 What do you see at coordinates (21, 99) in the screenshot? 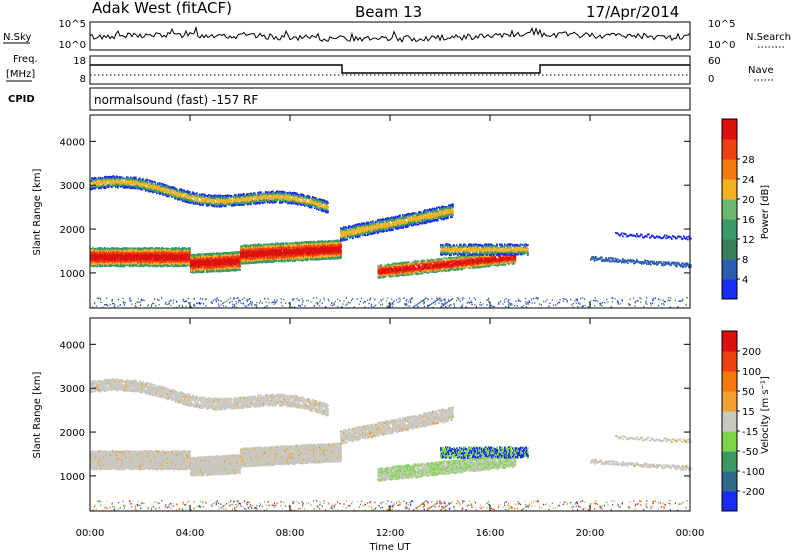
I see `cpid-label: CPID` at bounding box center [21, 99].